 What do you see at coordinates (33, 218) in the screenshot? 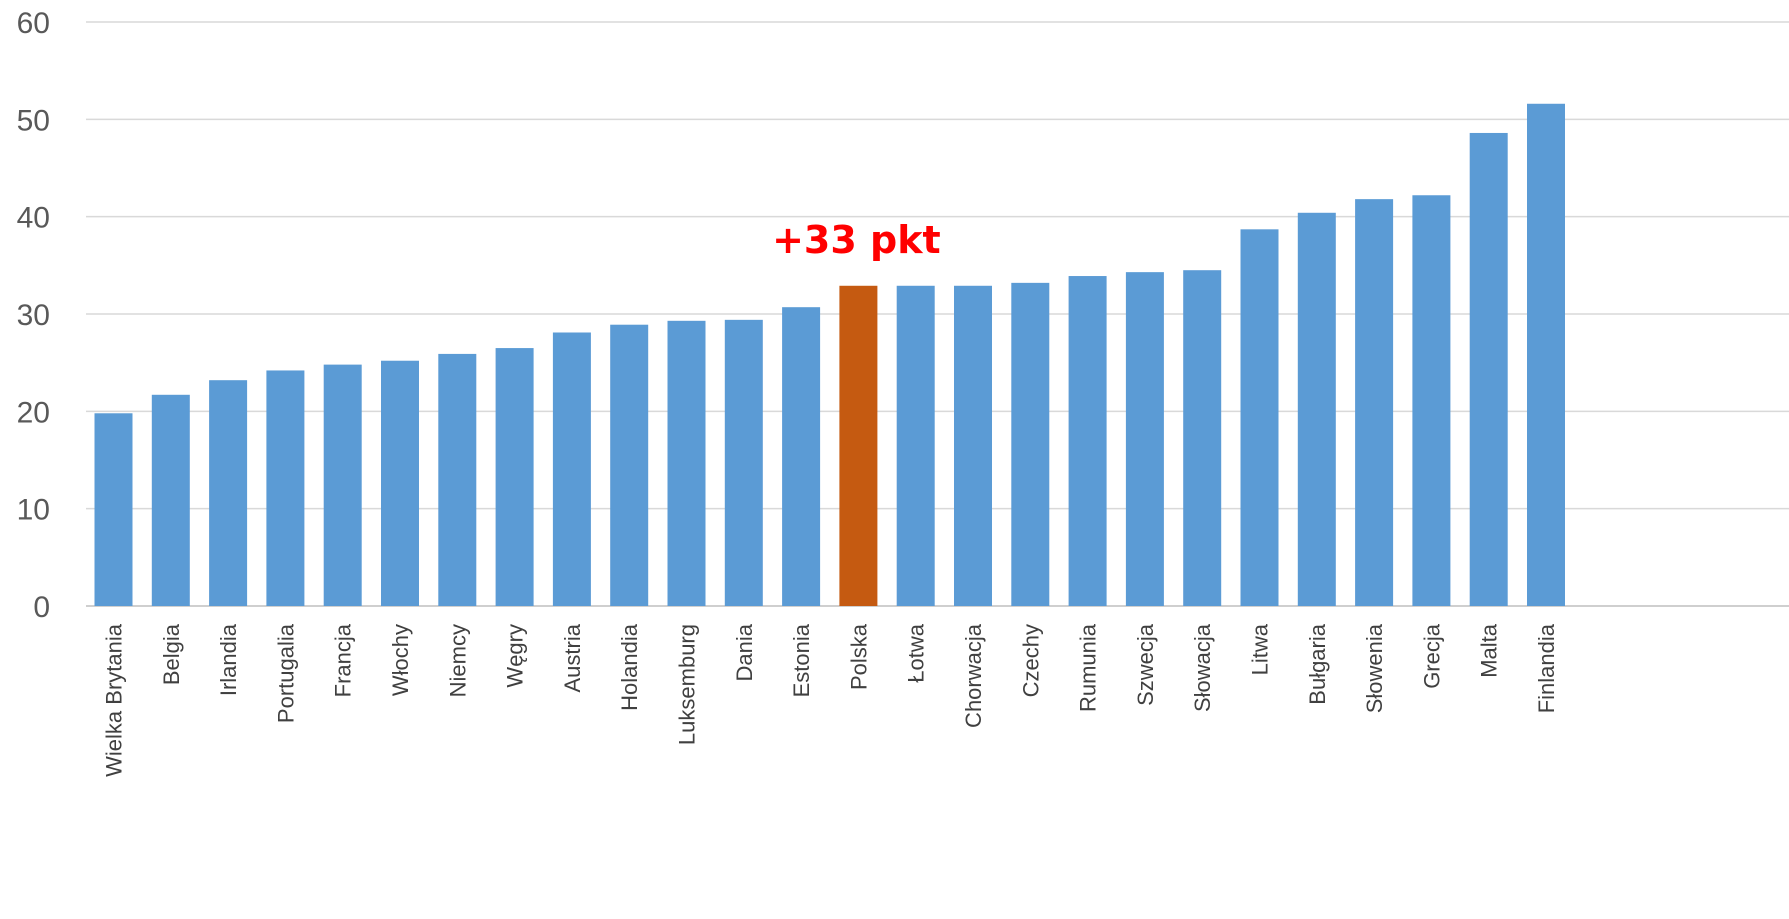
I see `y-tick-label: 40` at bounding box center [33, 218].